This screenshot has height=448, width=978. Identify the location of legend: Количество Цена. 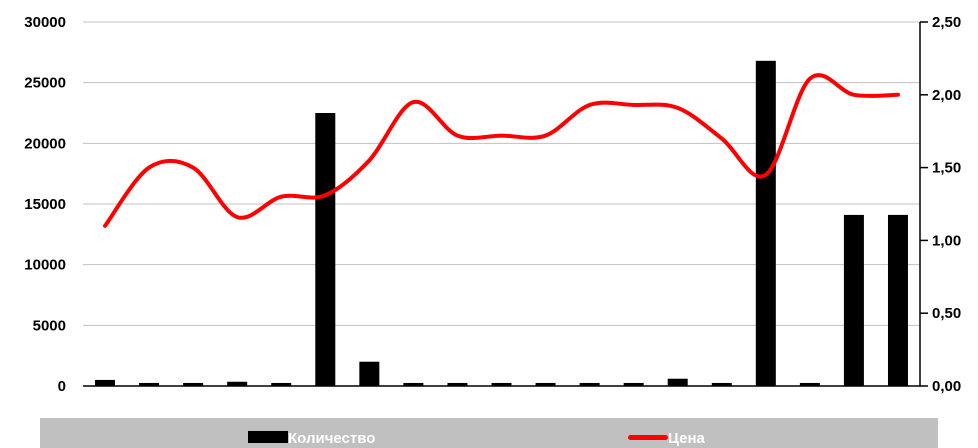
(489, 433).